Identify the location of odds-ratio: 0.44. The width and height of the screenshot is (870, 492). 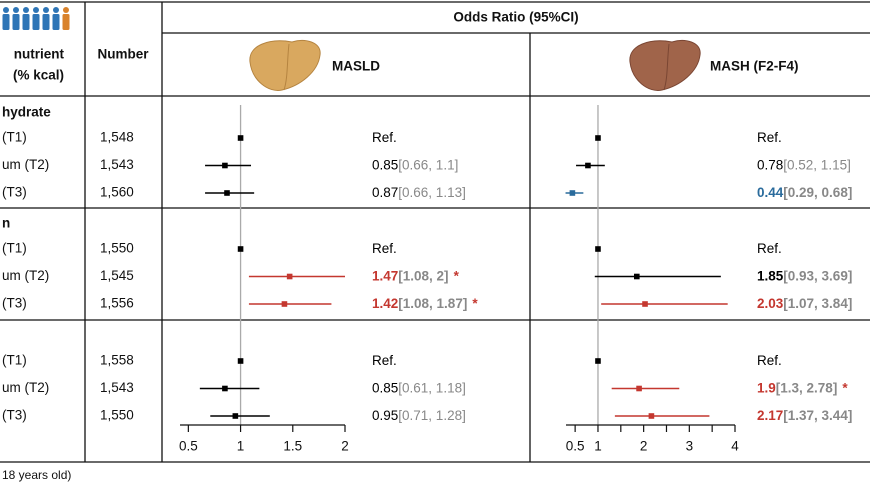
(770, 192).